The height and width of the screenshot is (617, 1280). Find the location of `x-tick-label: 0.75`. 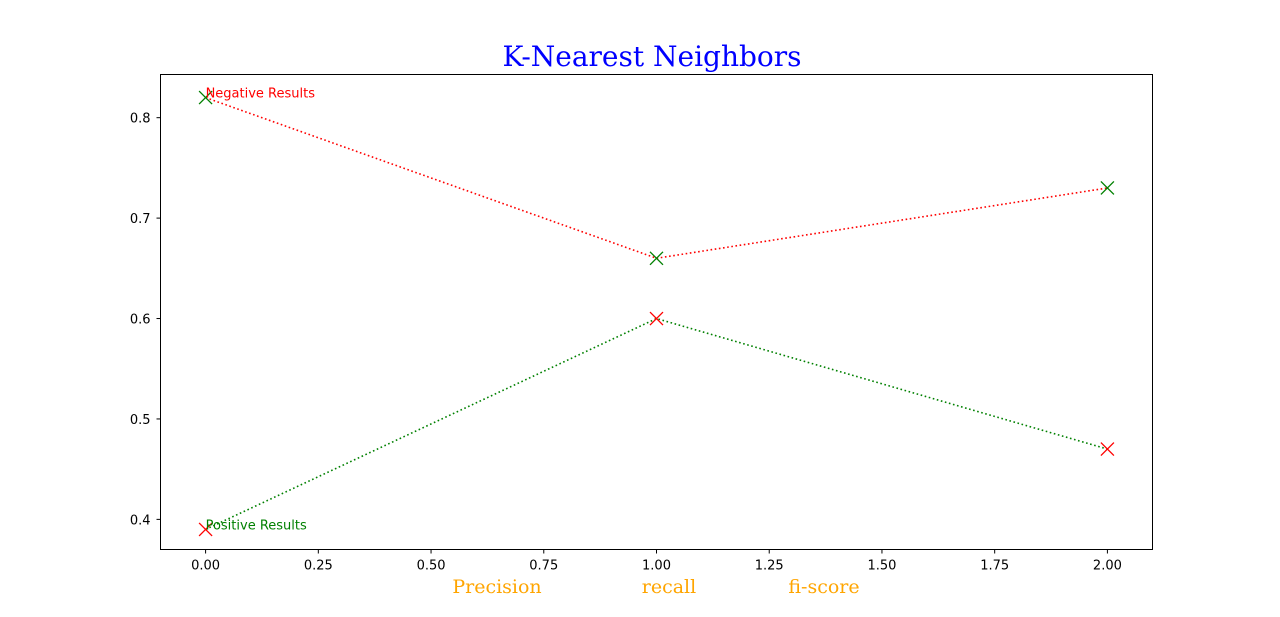

x-tick-label: 0.75 is located at coordinates (543, 566).